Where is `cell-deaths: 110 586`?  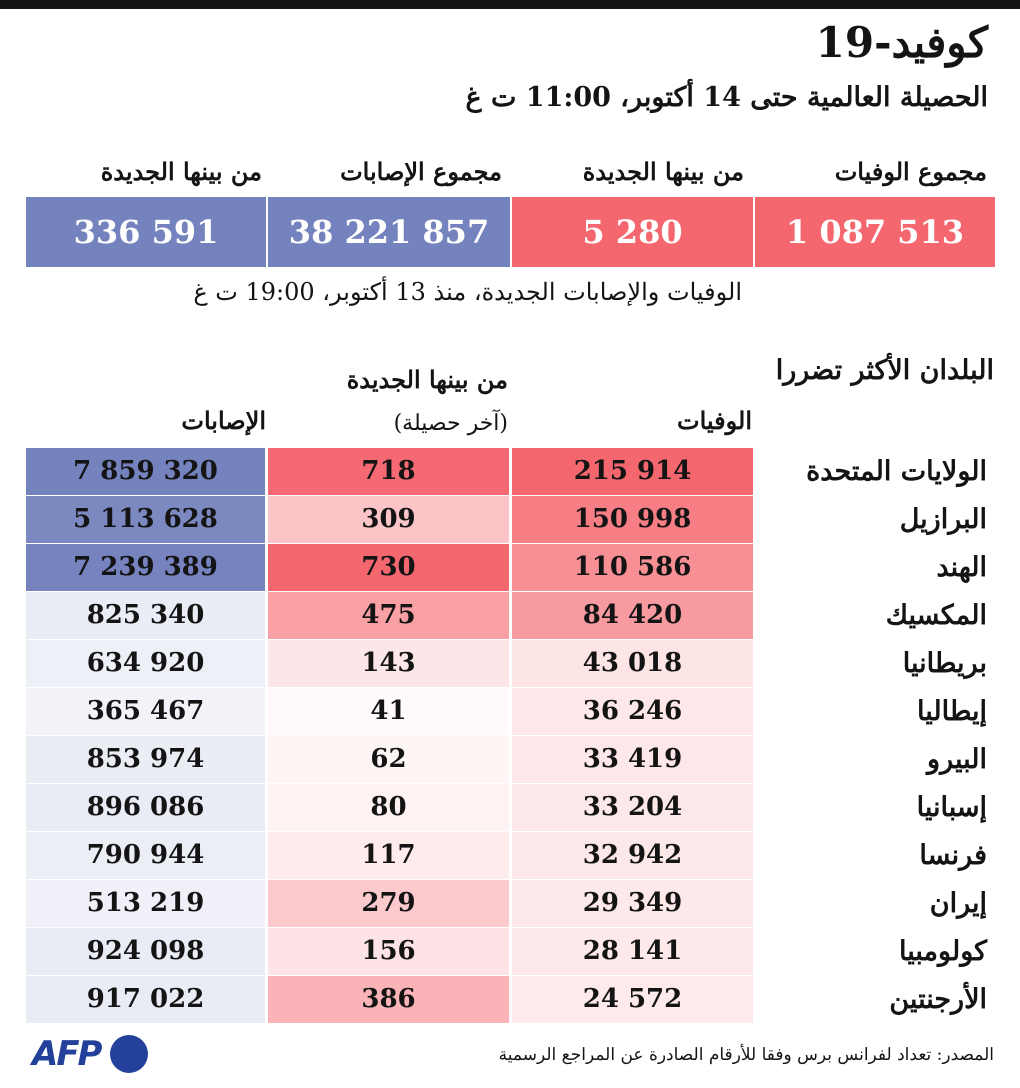 cell-deaths: 110 586 is located at coordinates (632, 567).